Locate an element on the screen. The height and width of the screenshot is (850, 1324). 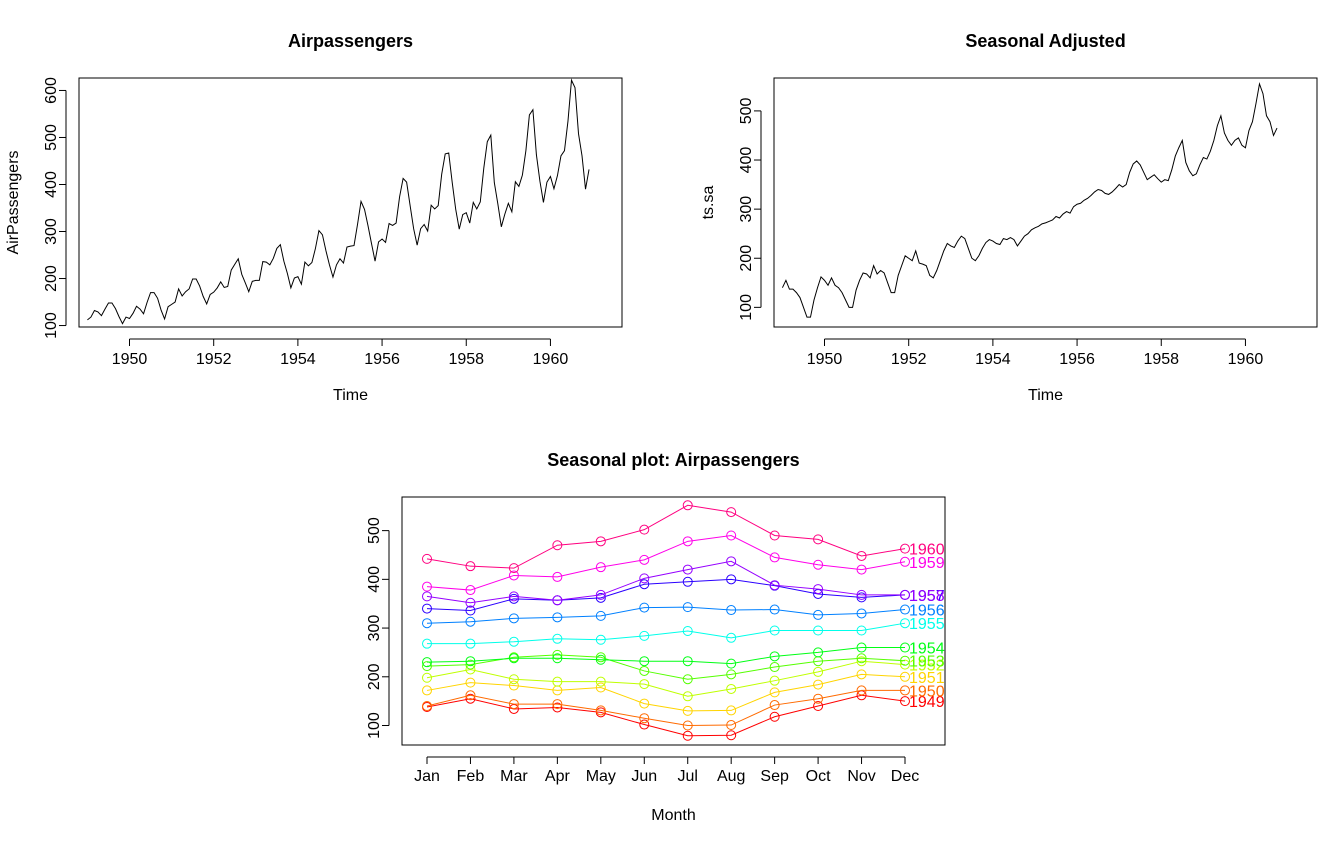
point-1950-feb is located at coordinates (470, 695).